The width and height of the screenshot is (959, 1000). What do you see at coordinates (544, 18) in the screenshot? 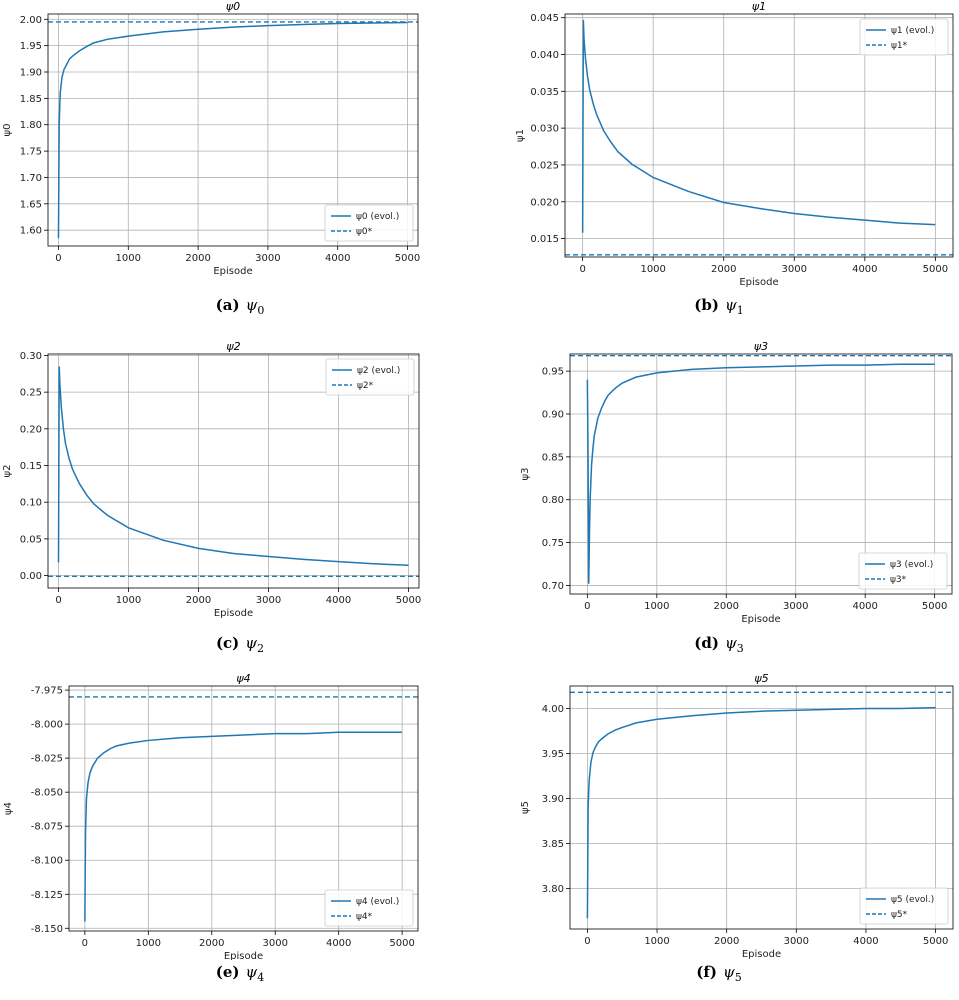
I see `y-tick-label: 0.045` at bounding box center [544, 18].